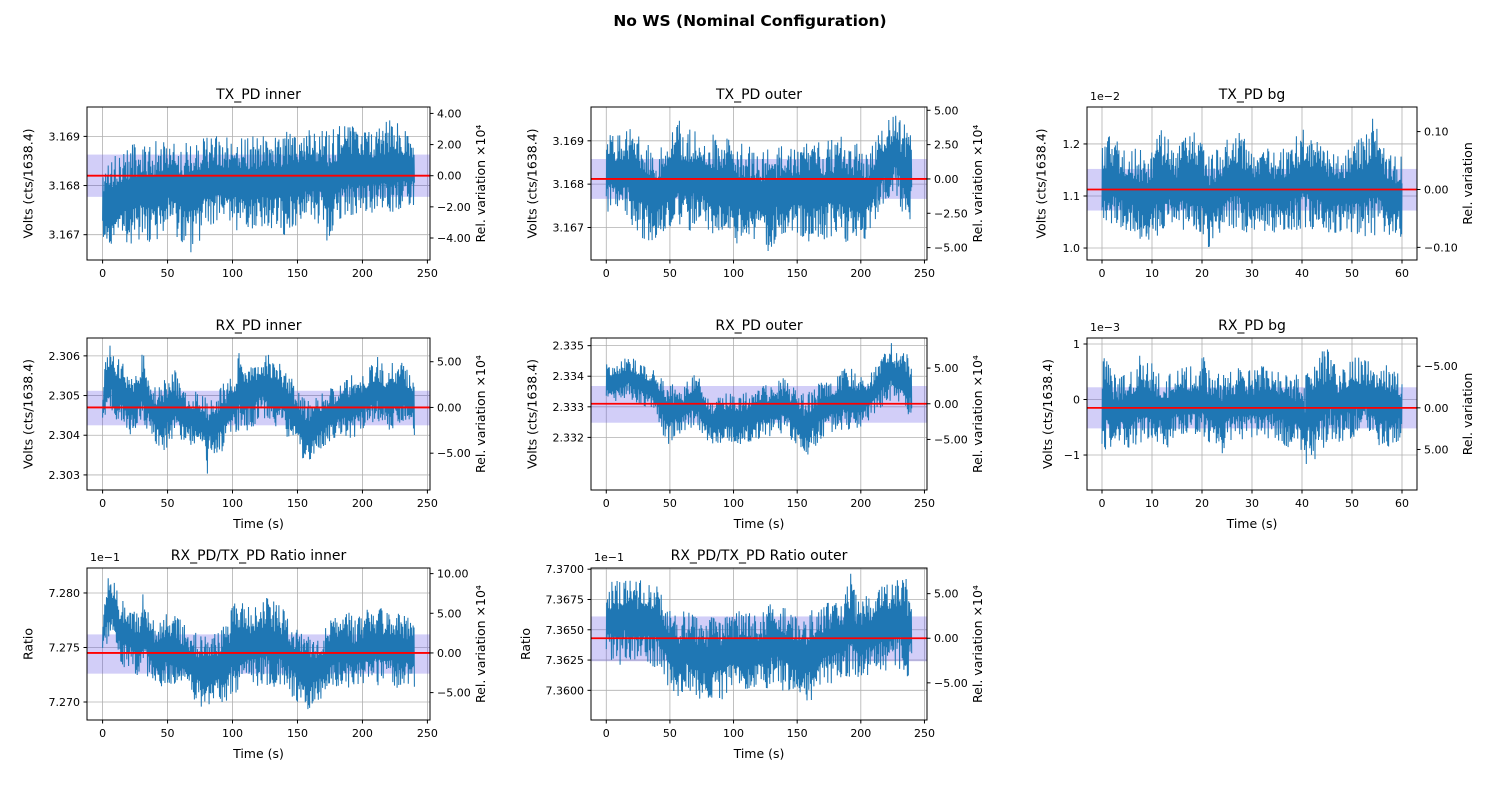 This screenshot has height=800, width=1500. Describe the element at coordinates (1105, 327) in the screenshot. I see `axis-offset-text: 1e−3` at that location.